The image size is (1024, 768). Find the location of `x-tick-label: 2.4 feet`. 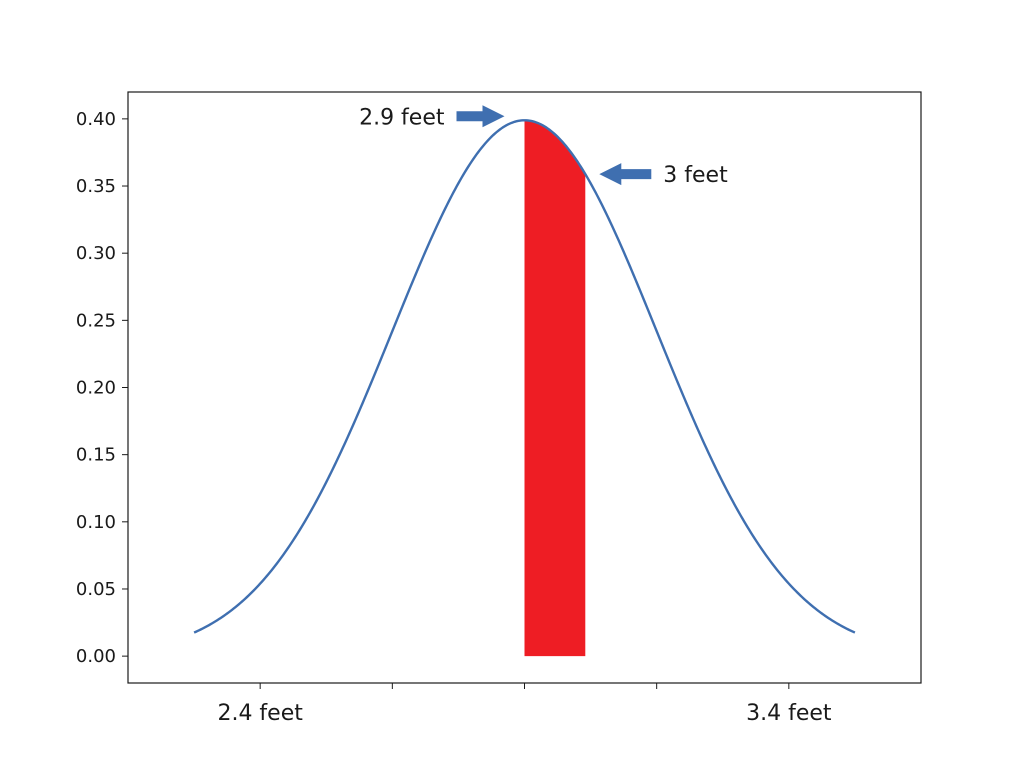

x-tick-label: 2.4 feet is located at coordinates (260, 713).